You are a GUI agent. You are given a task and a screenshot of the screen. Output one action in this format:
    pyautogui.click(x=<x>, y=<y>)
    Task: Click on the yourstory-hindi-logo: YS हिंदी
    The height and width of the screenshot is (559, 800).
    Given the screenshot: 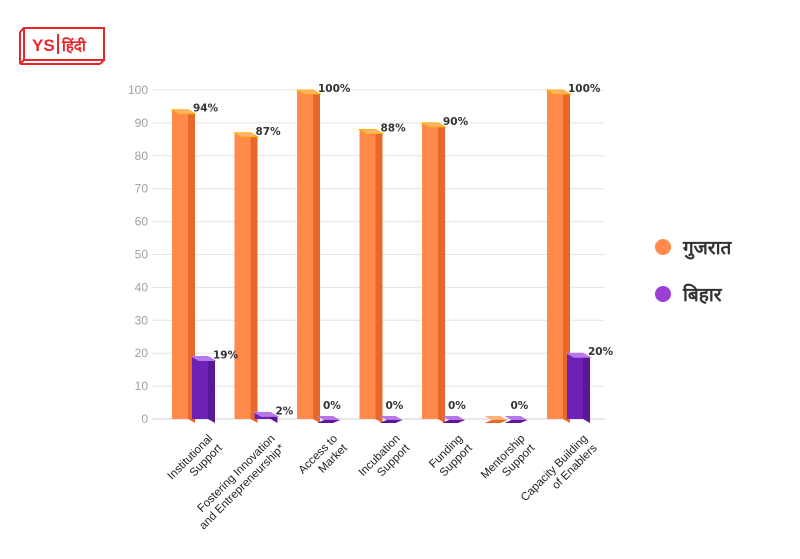 What is the action you would take?
    pyautogui.click(x=62, y=46)
    